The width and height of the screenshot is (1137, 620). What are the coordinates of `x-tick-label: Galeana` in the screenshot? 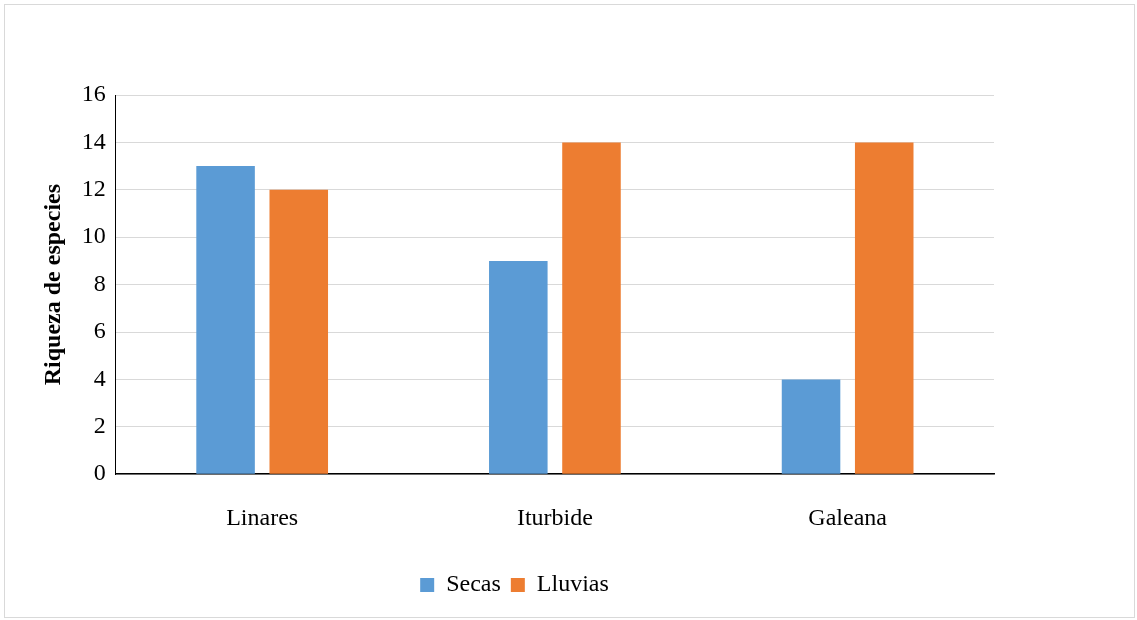 It's located at (848, 516).